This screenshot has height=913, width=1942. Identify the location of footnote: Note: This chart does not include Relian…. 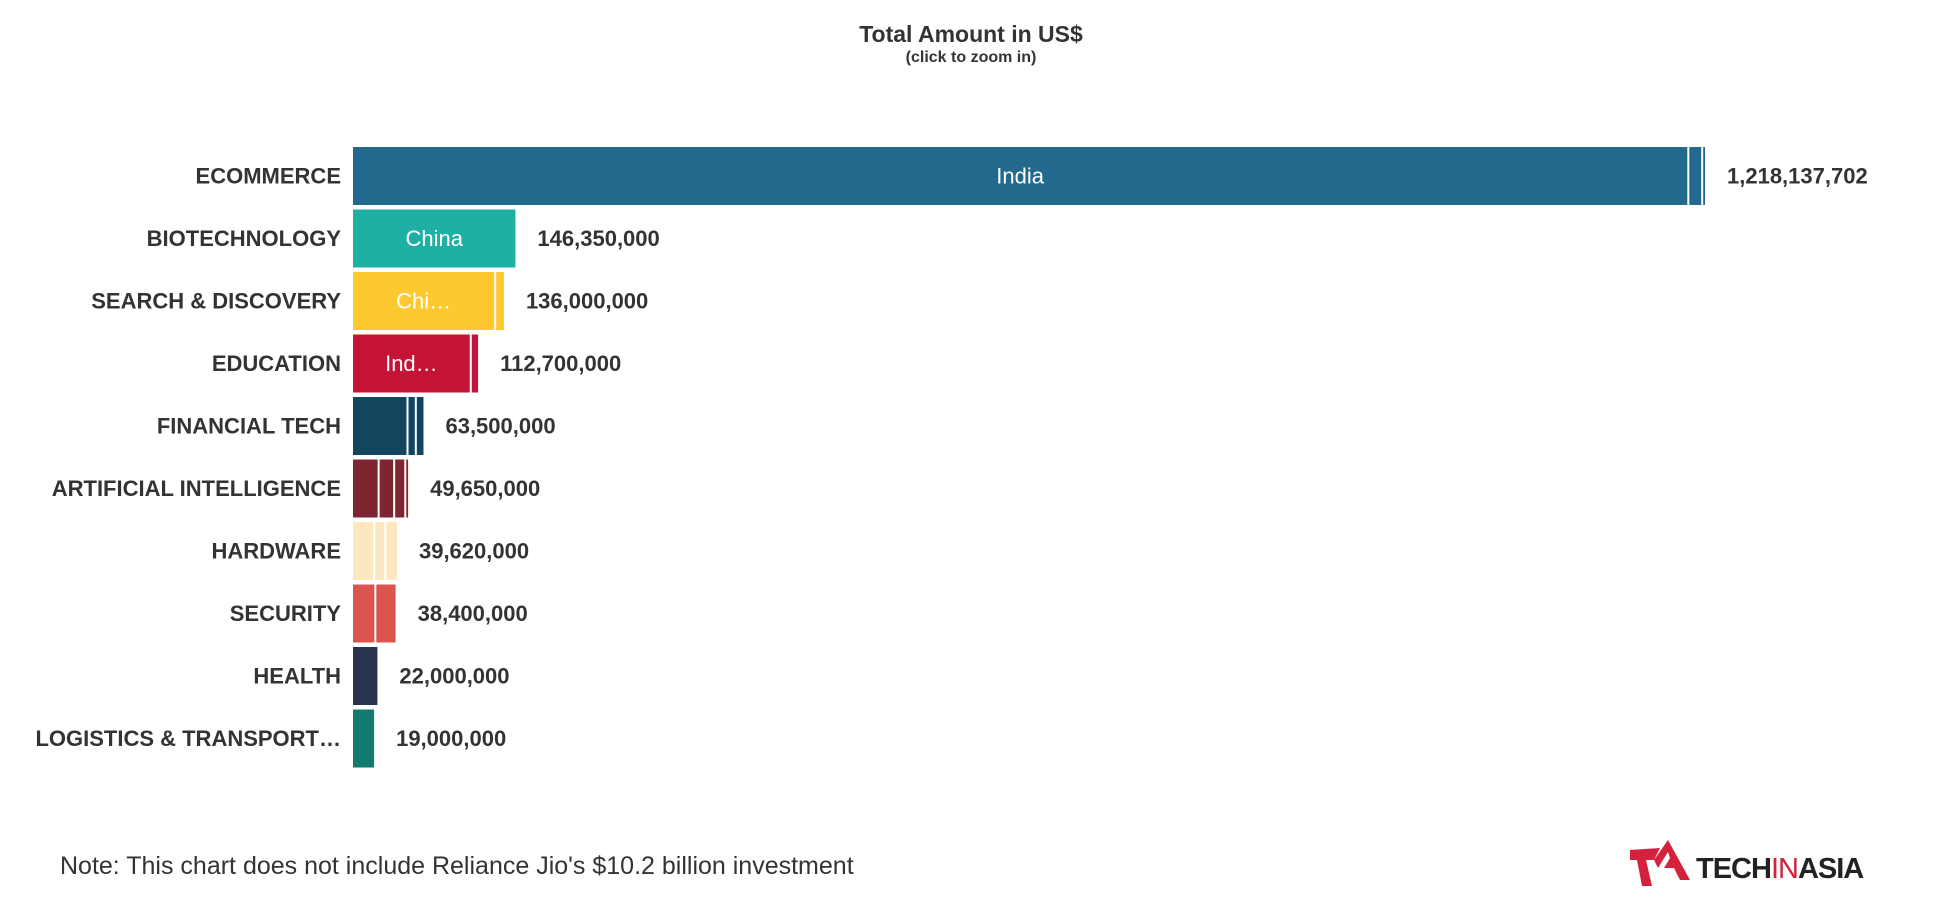
(457, 866).